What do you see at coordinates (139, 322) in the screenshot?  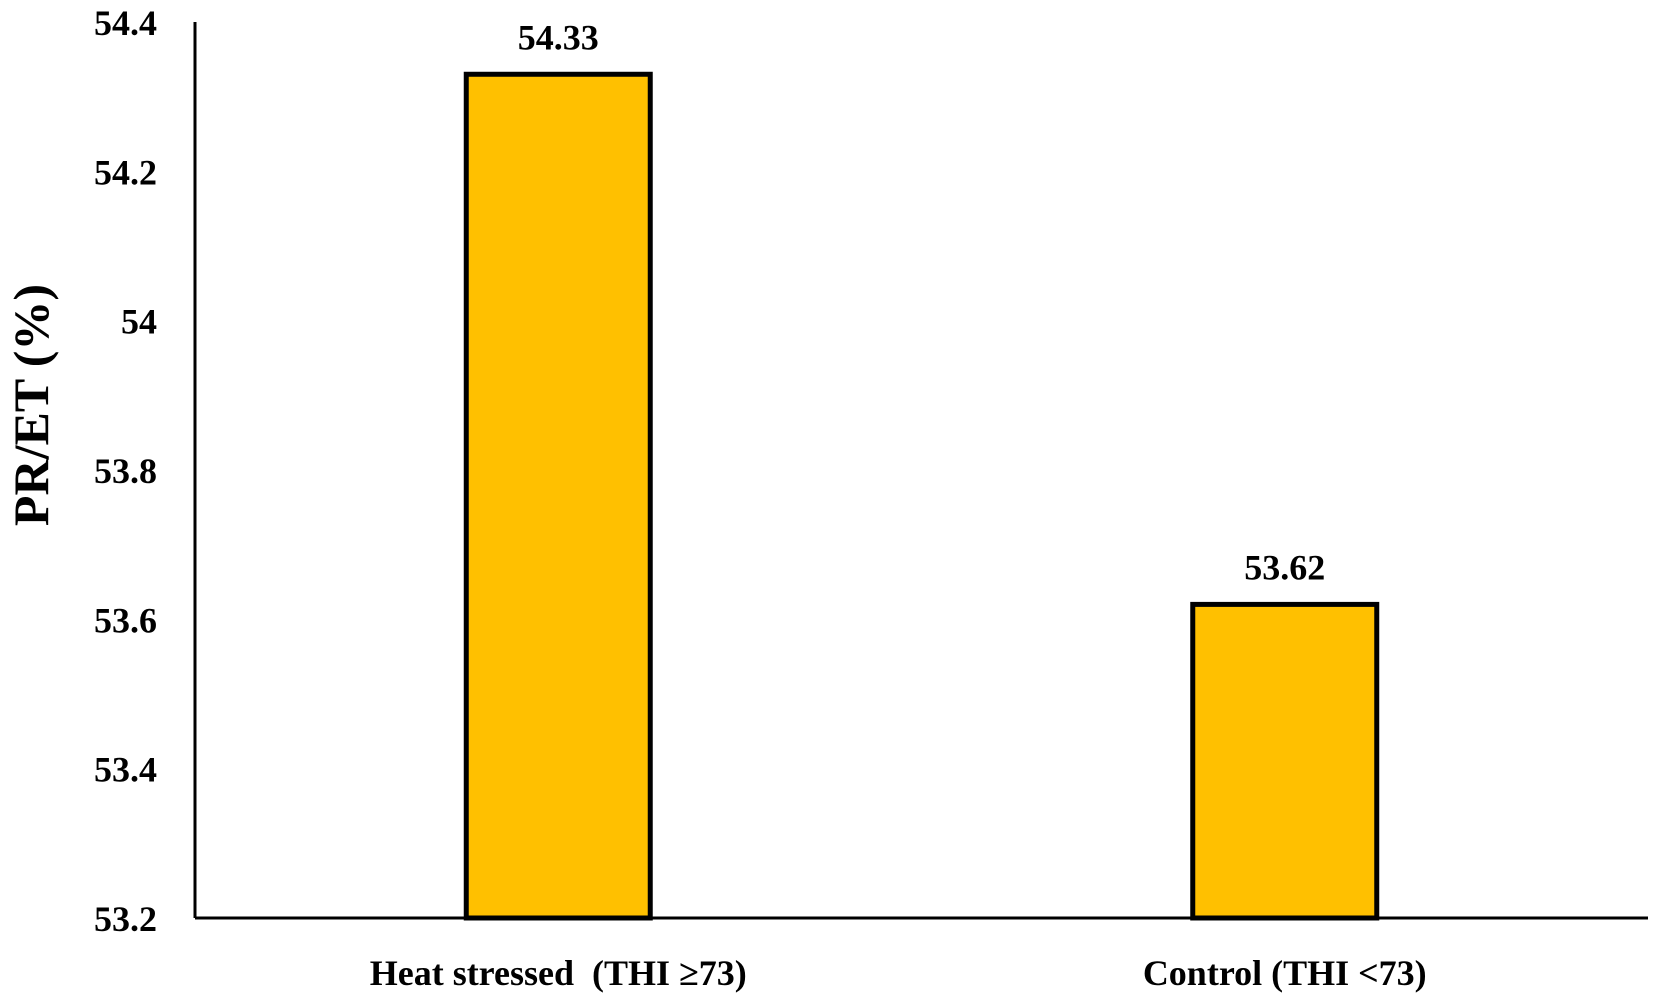 I see `y-tick-label: 54` at bounding box center [139, 322].